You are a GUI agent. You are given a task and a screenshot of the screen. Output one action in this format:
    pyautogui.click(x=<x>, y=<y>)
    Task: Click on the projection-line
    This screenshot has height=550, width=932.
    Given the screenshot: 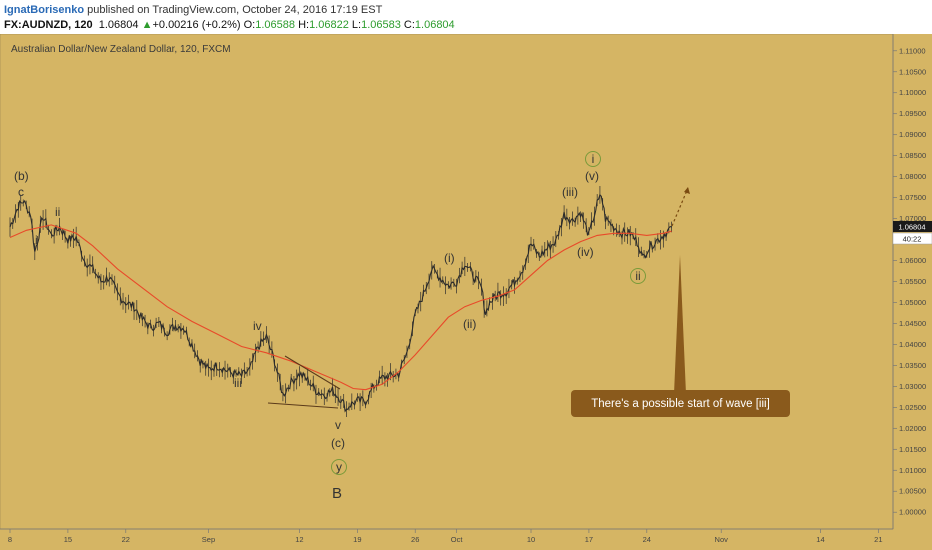 What is the action you would take?
    pyautogui.click(x=680, y=207)
    